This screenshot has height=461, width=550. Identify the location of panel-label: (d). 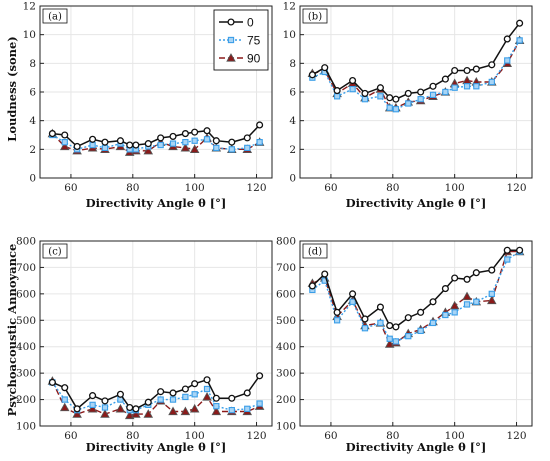
(315, 251).